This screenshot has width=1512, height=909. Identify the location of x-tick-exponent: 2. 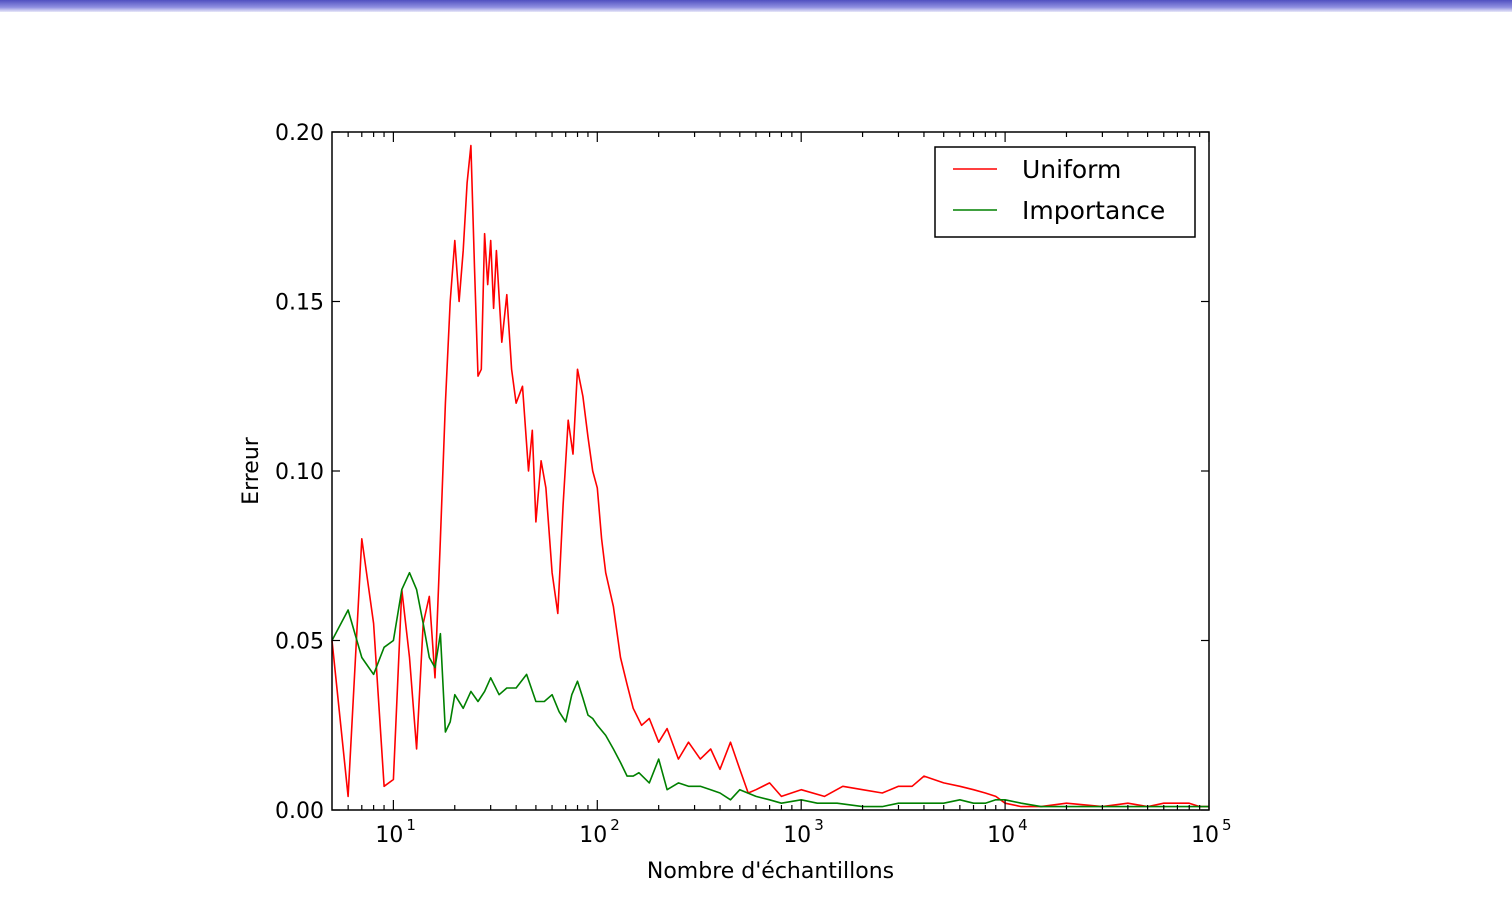
(615, 825).